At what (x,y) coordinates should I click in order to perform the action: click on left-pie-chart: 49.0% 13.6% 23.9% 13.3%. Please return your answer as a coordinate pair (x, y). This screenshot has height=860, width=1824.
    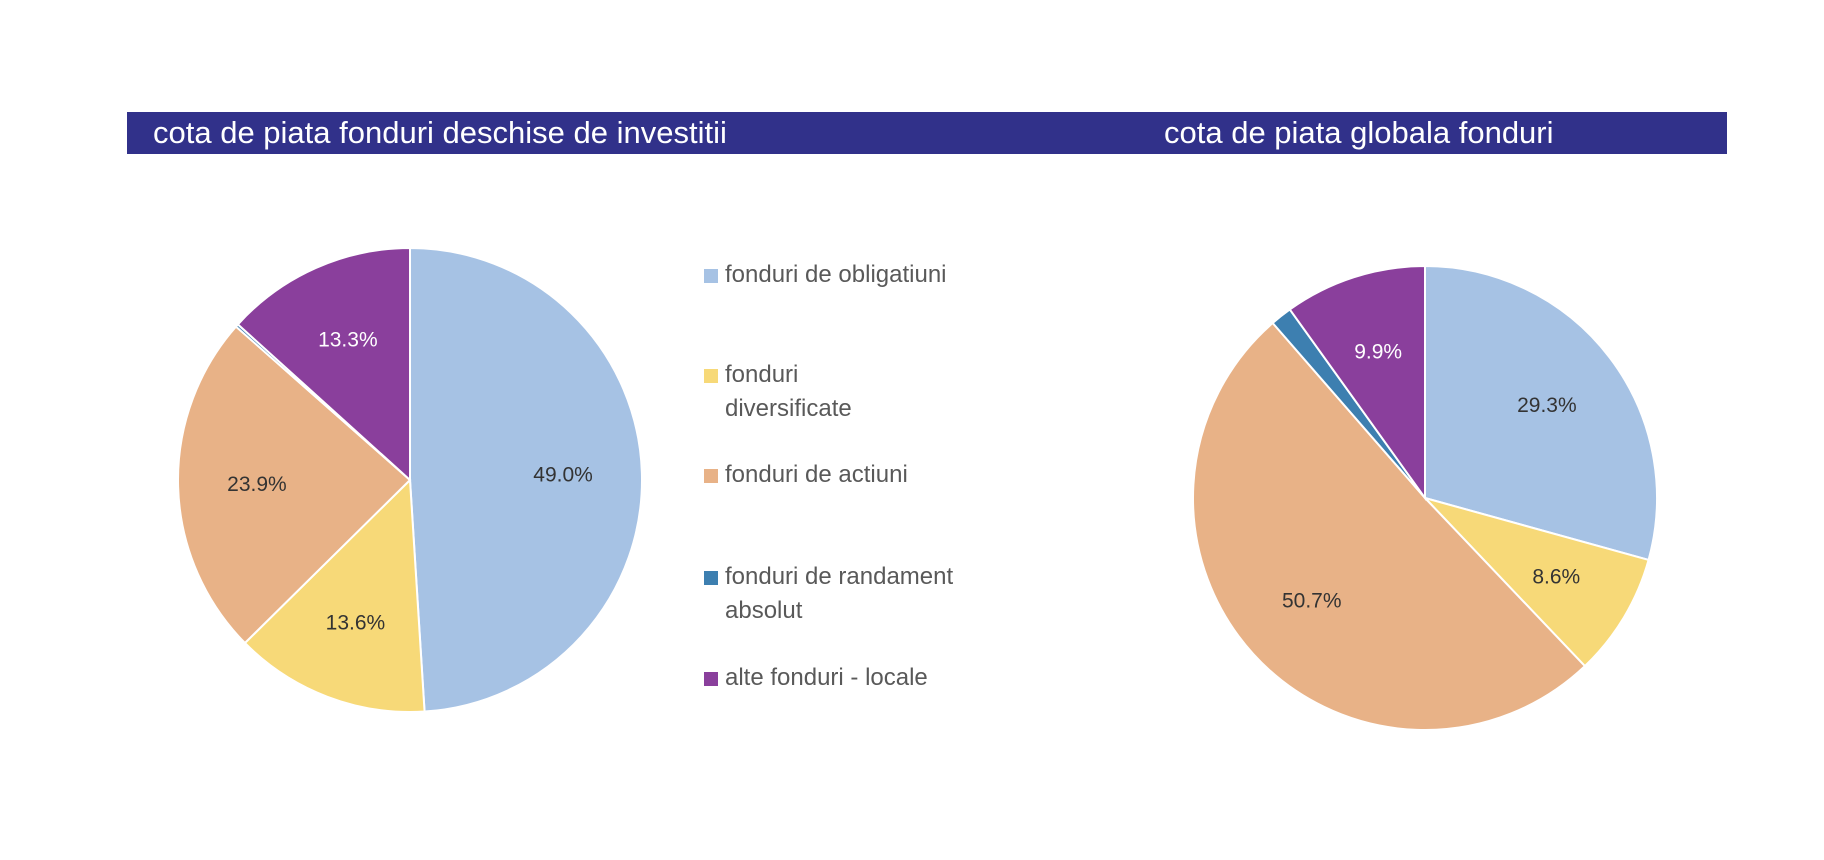
    Looking at the image, I should click on (410, 479).